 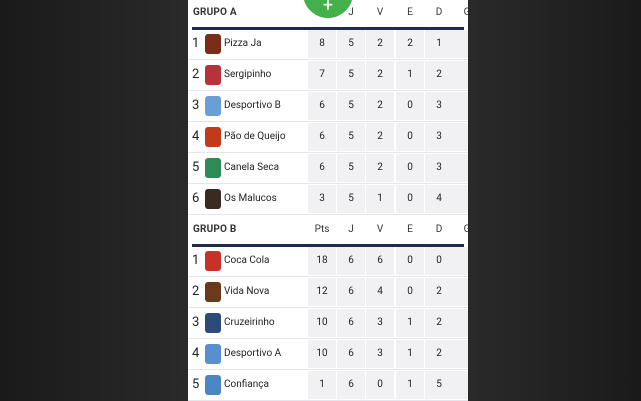 I want to click on team-name: Desportivo A, so click(x=253, y=353).